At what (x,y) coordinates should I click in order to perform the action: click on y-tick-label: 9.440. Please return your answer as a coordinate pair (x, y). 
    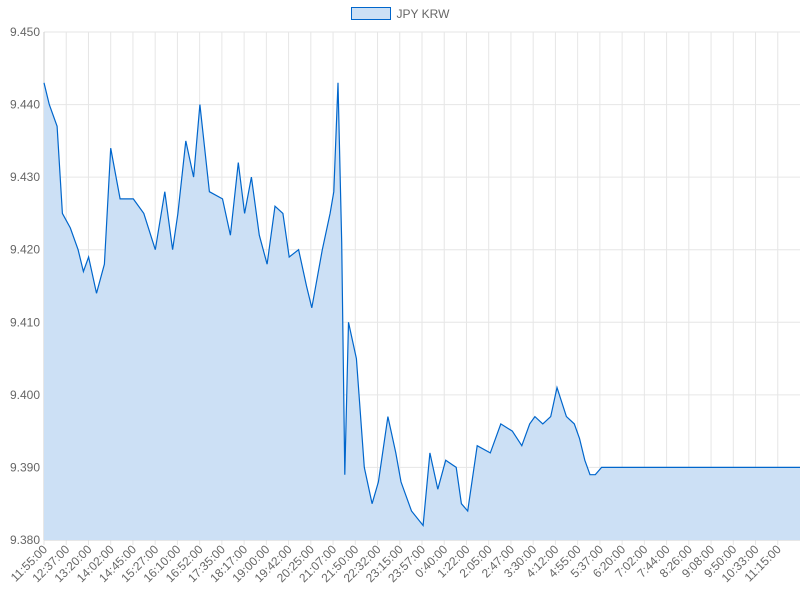
    Looking at the image, I should click on (25, 105).